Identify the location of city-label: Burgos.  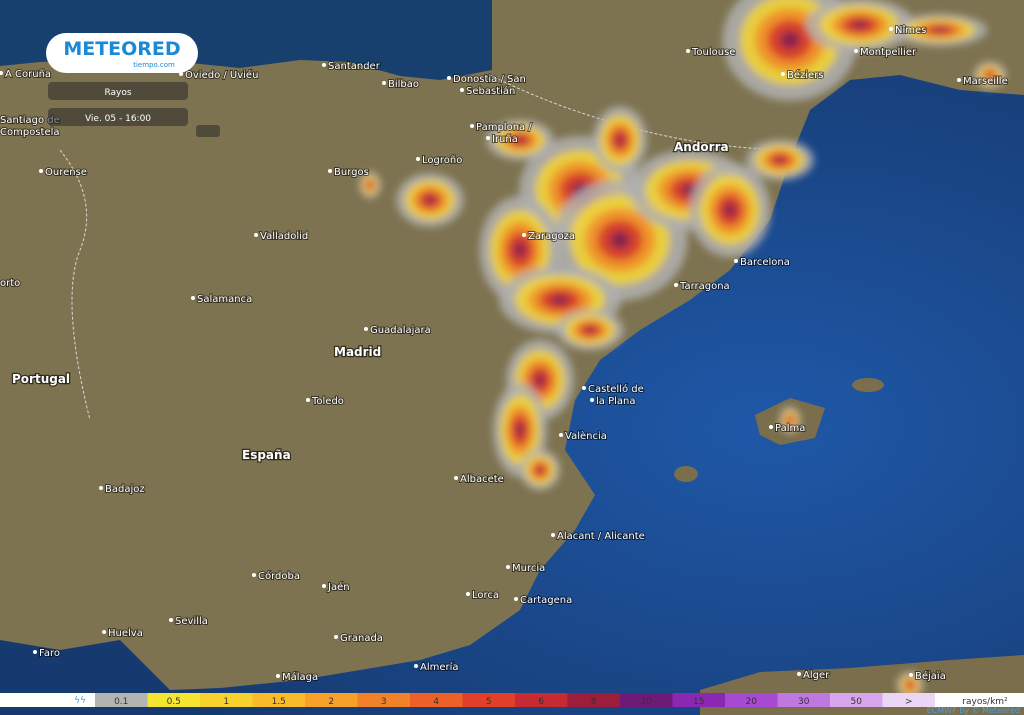
(351, 172).